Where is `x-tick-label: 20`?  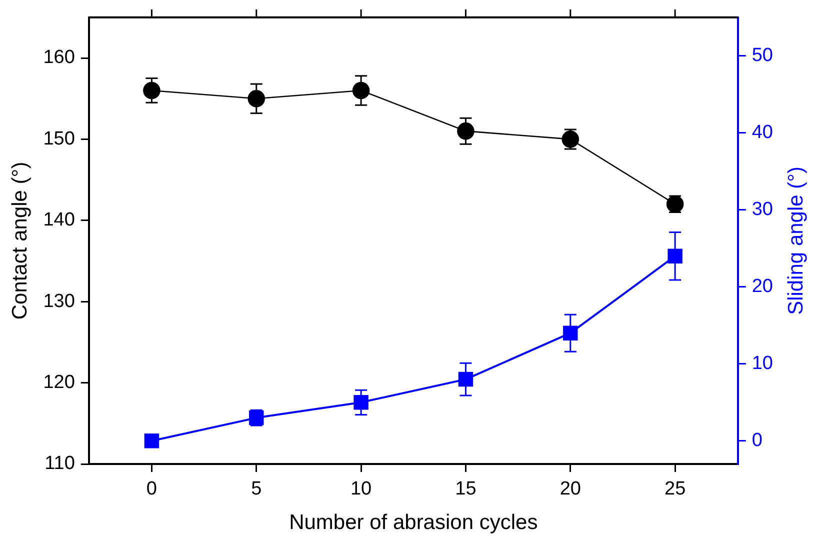
x-tick-label: 20 is located at coordinates (570, 489).